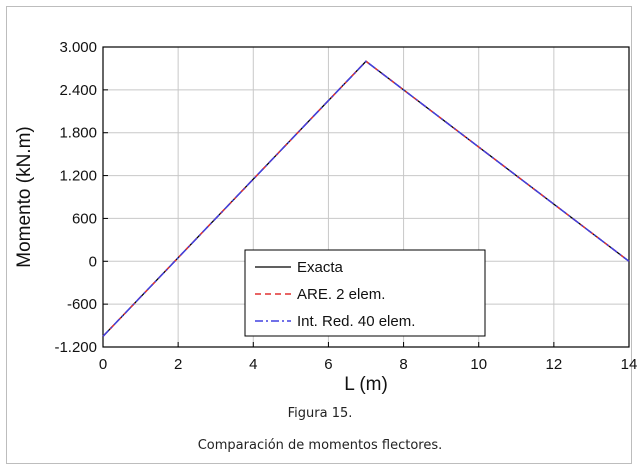 The height and width of the screenshot is (472, 640). I want to click on x-tick-label: 4, so click(253, 364).